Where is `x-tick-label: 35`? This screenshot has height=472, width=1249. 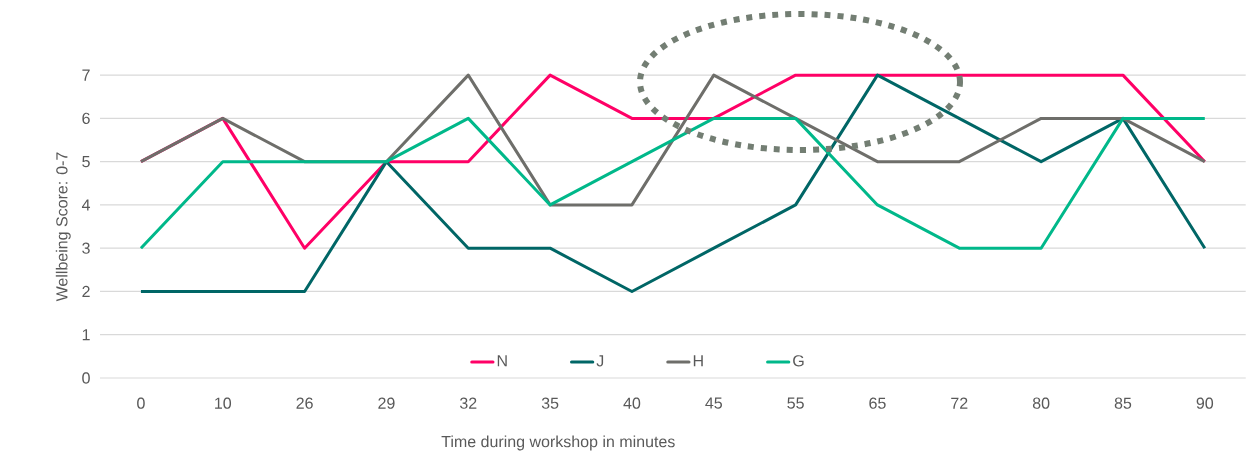
x-tick-label: 35 is located at coordinates (550, 403).